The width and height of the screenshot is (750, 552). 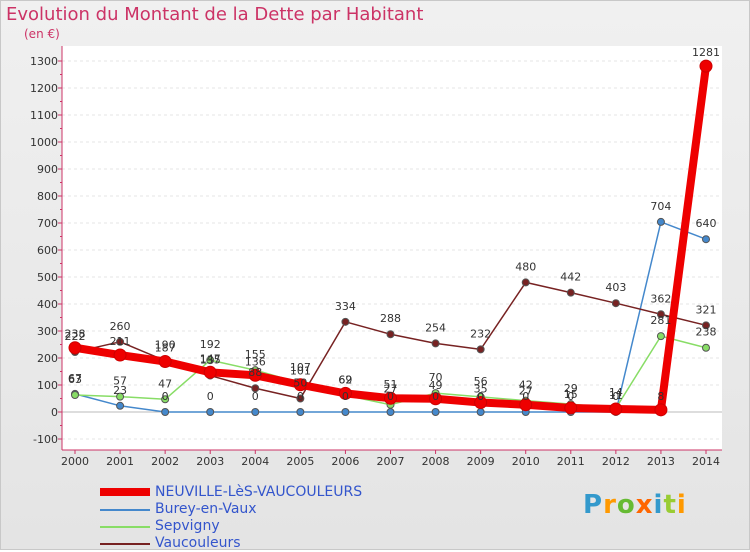 What do you see at coordinates (526, 385) in the screenshot?
I see `data-label: 42` at bounding box center [526, 385].